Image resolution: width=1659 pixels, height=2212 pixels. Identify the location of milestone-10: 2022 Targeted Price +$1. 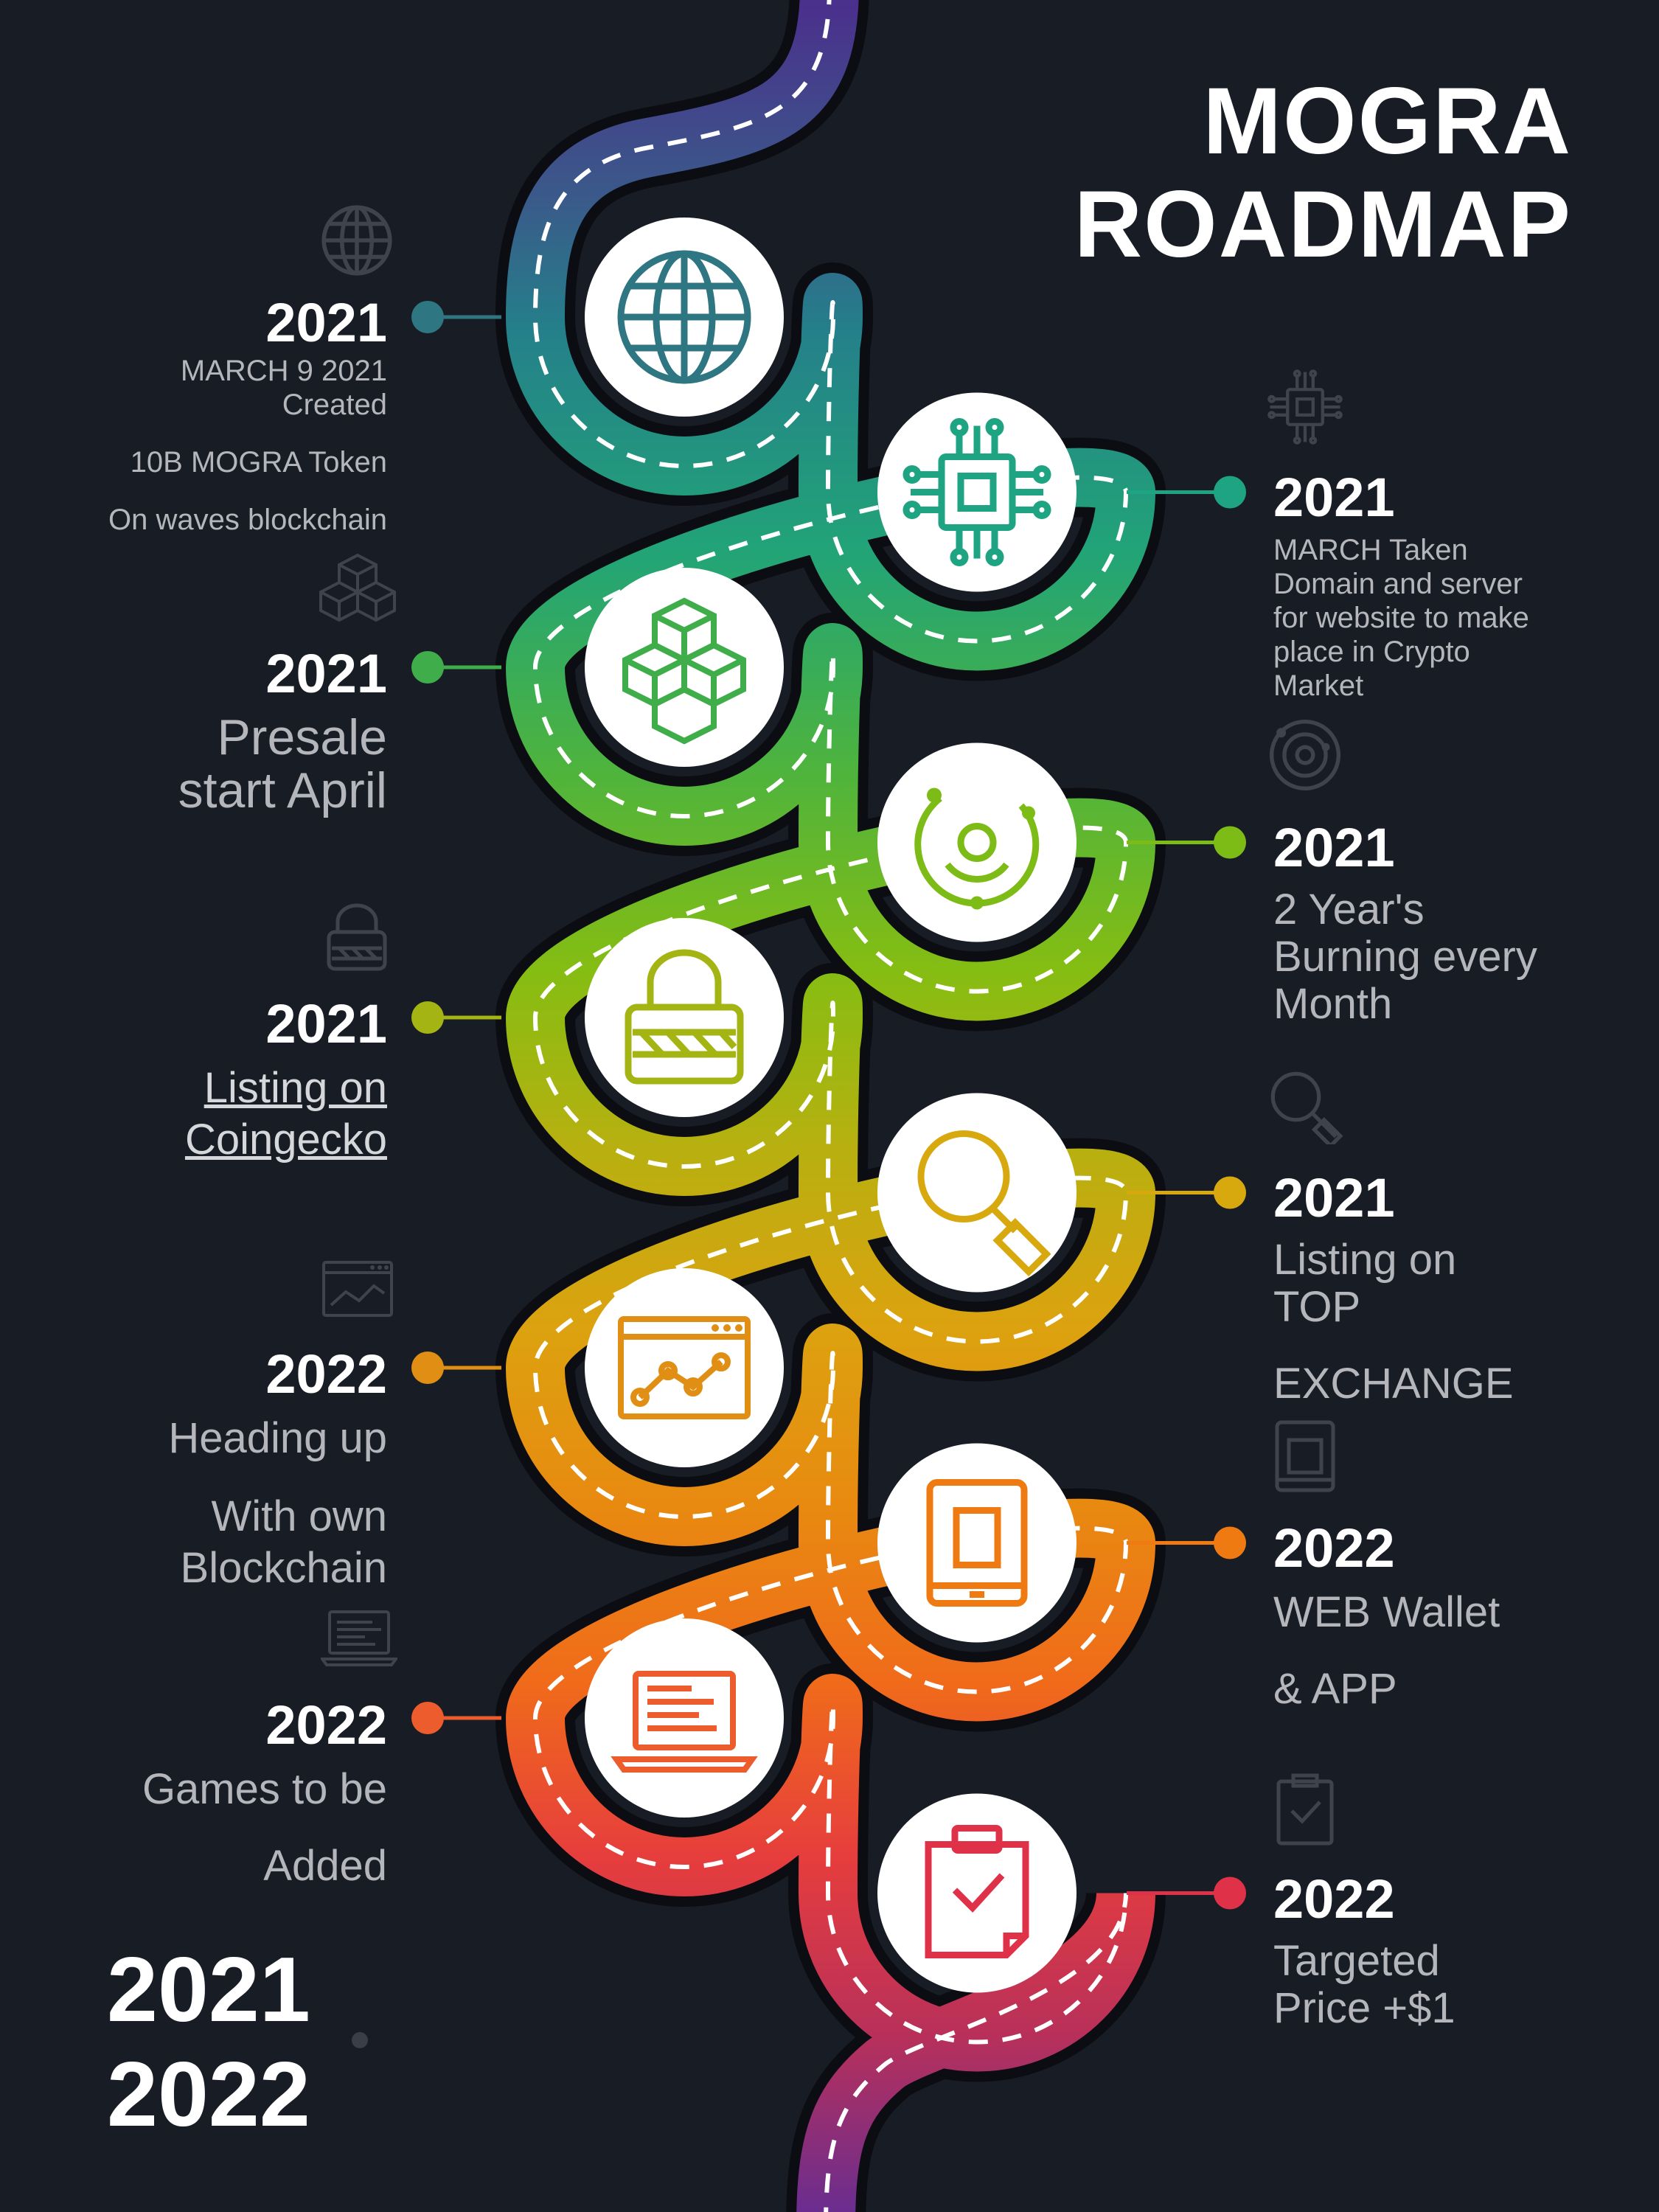
(1466, 1950).